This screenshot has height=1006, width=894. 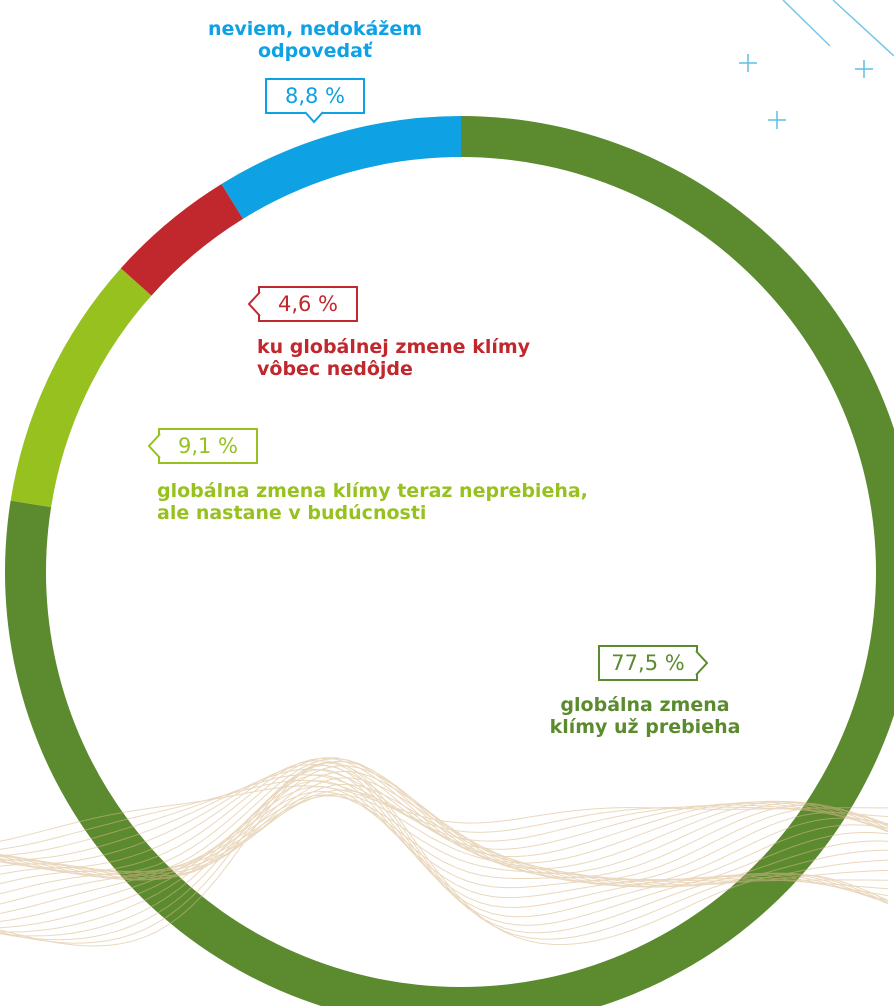 What do you see at coordinates (208, 446) in the screenshot?
I see `value-label-future: 9,1 %` at bounding box center [208, 446].